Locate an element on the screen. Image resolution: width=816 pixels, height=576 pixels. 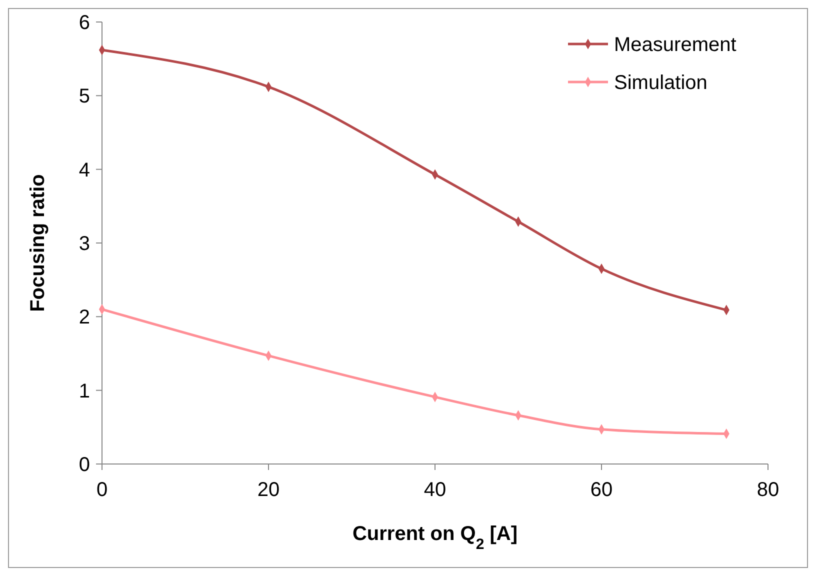
x-tick-label: 20 is located at coordinates (268, 490).